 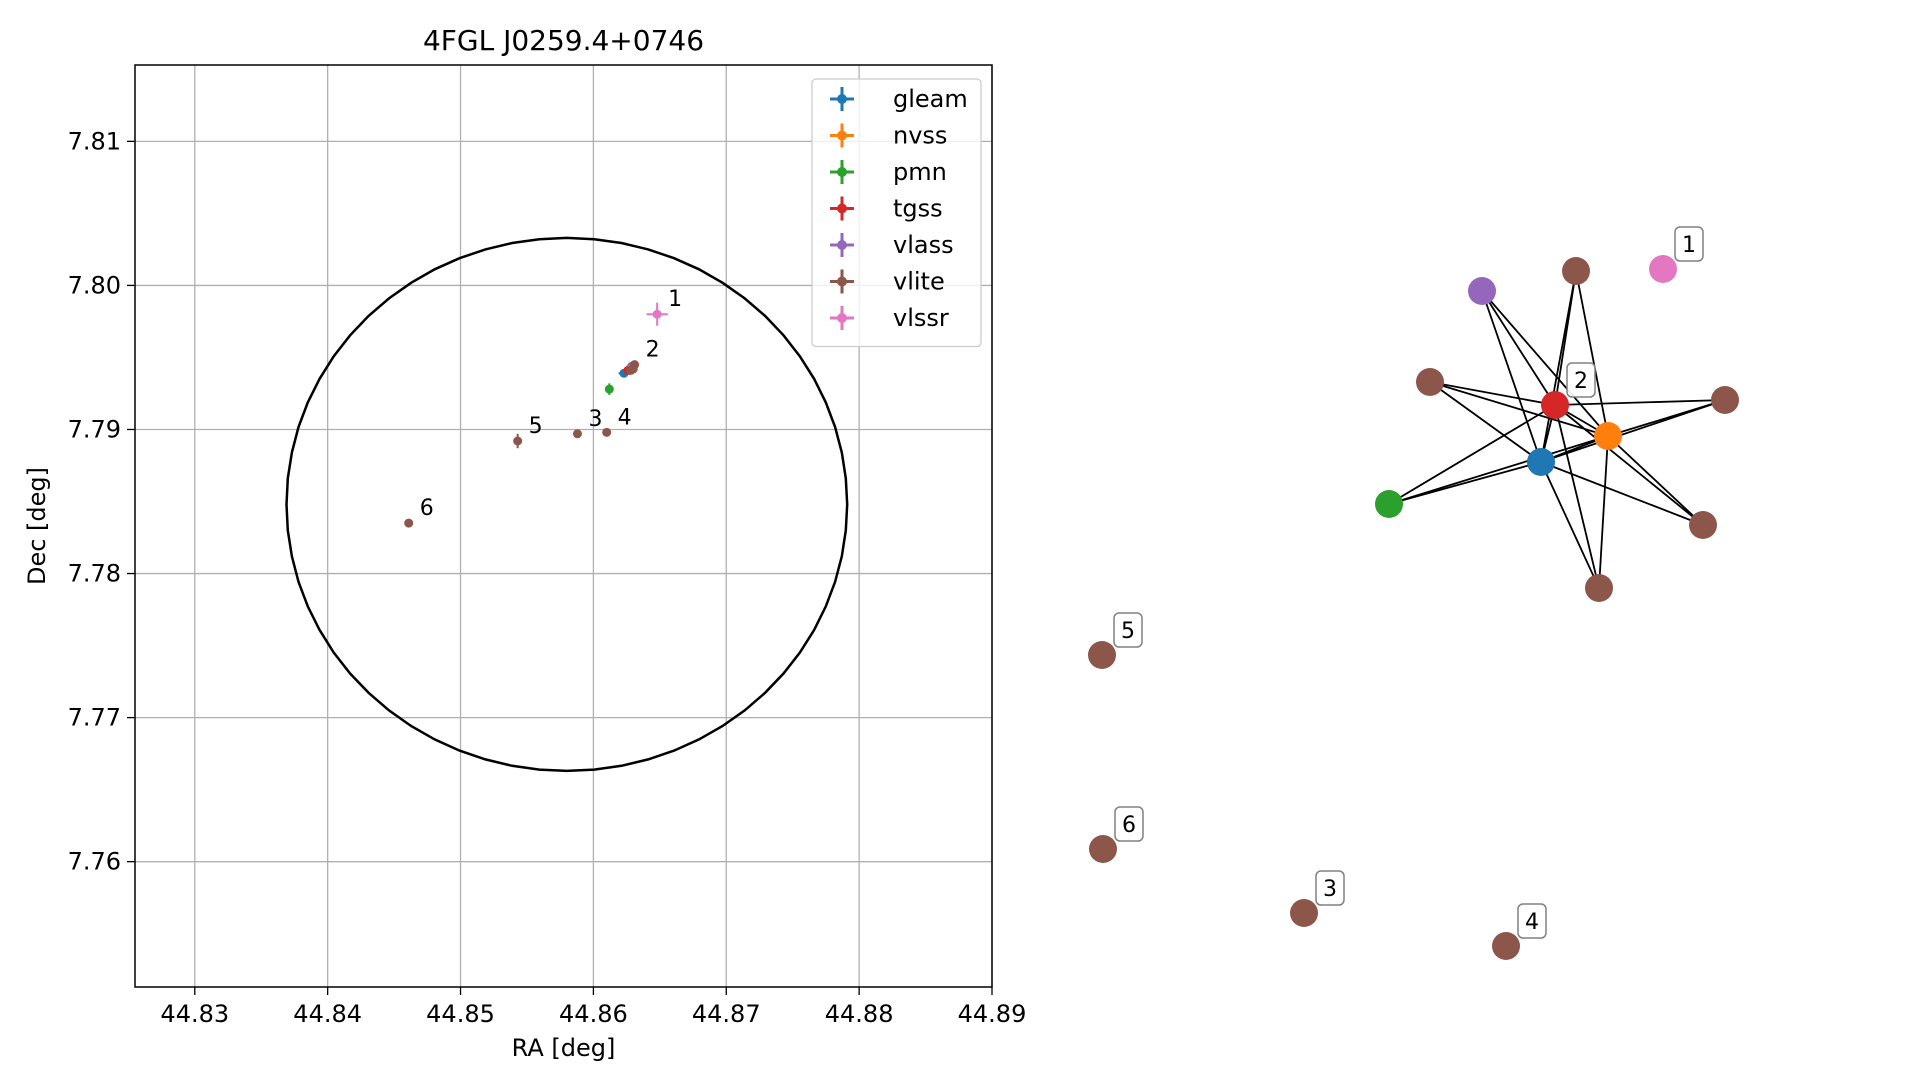 What do you see at coordinates (1482, 291) in the screenshot?
I see `network-node-vlass` at bounding box center [1482, 291].